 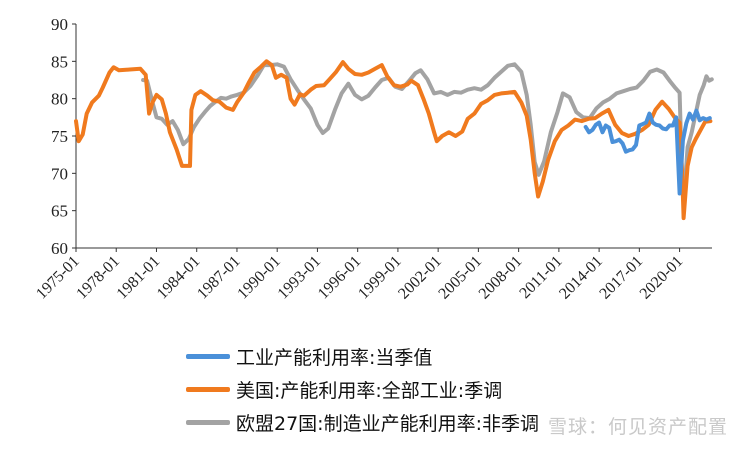 I want to click on x-tick-label: 2017-01, so click(x=621, y=278).